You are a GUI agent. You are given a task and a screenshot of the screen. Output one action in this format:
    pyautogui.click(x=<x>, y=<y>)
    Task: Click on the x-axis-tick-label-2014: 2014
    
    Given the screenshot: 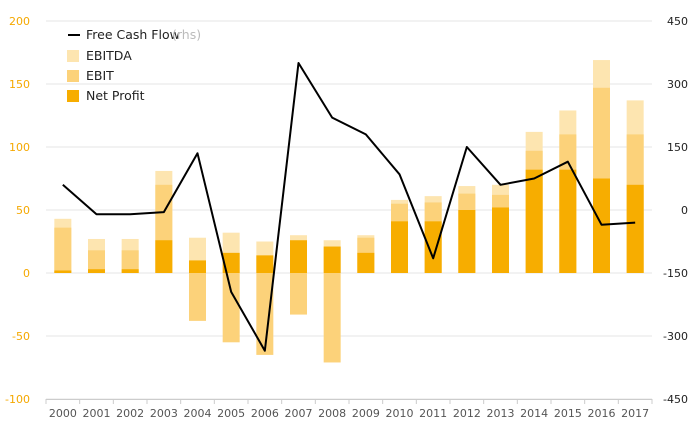 What is the action you would take?
    pyautogui.click(x=534, y=413)
    